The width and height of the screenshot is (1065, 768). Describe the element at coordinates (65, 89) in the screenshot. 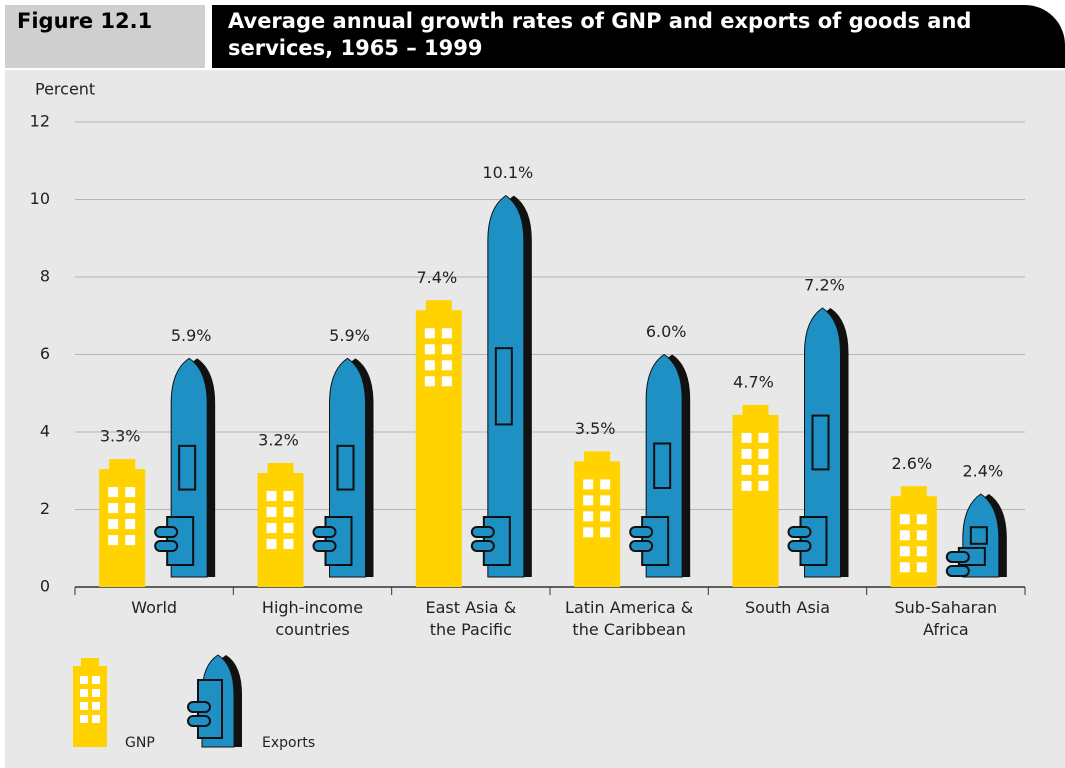

I see `y-axis-label: Percent` at that location.